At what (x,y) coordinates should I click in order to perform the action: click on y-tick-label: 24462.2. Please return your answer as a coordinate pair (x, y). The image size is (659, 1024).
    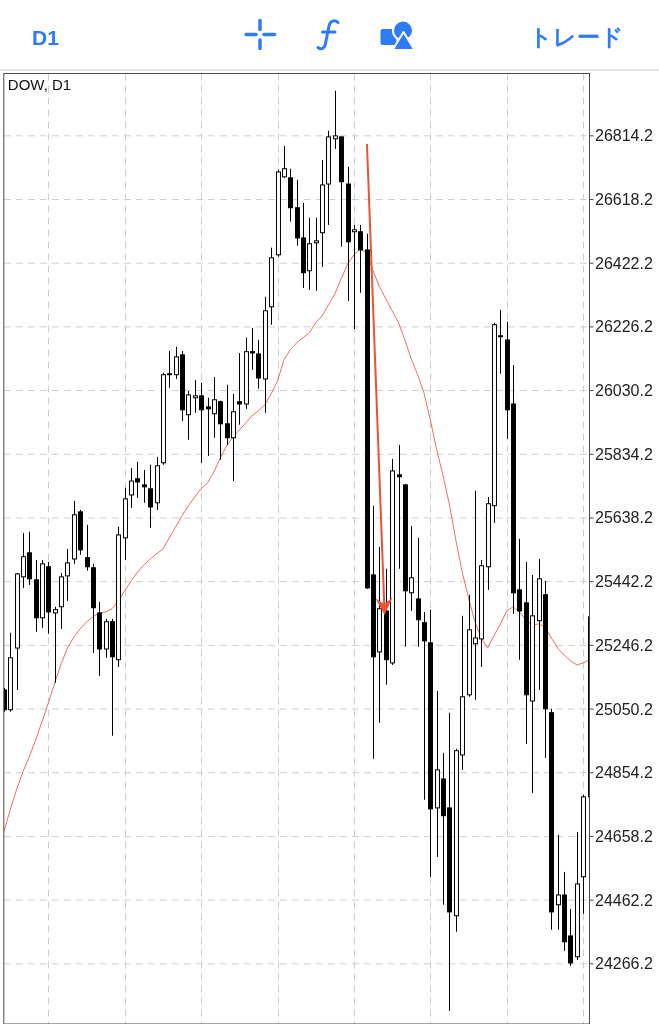
    Looking at the image, I should click on (624, 900).